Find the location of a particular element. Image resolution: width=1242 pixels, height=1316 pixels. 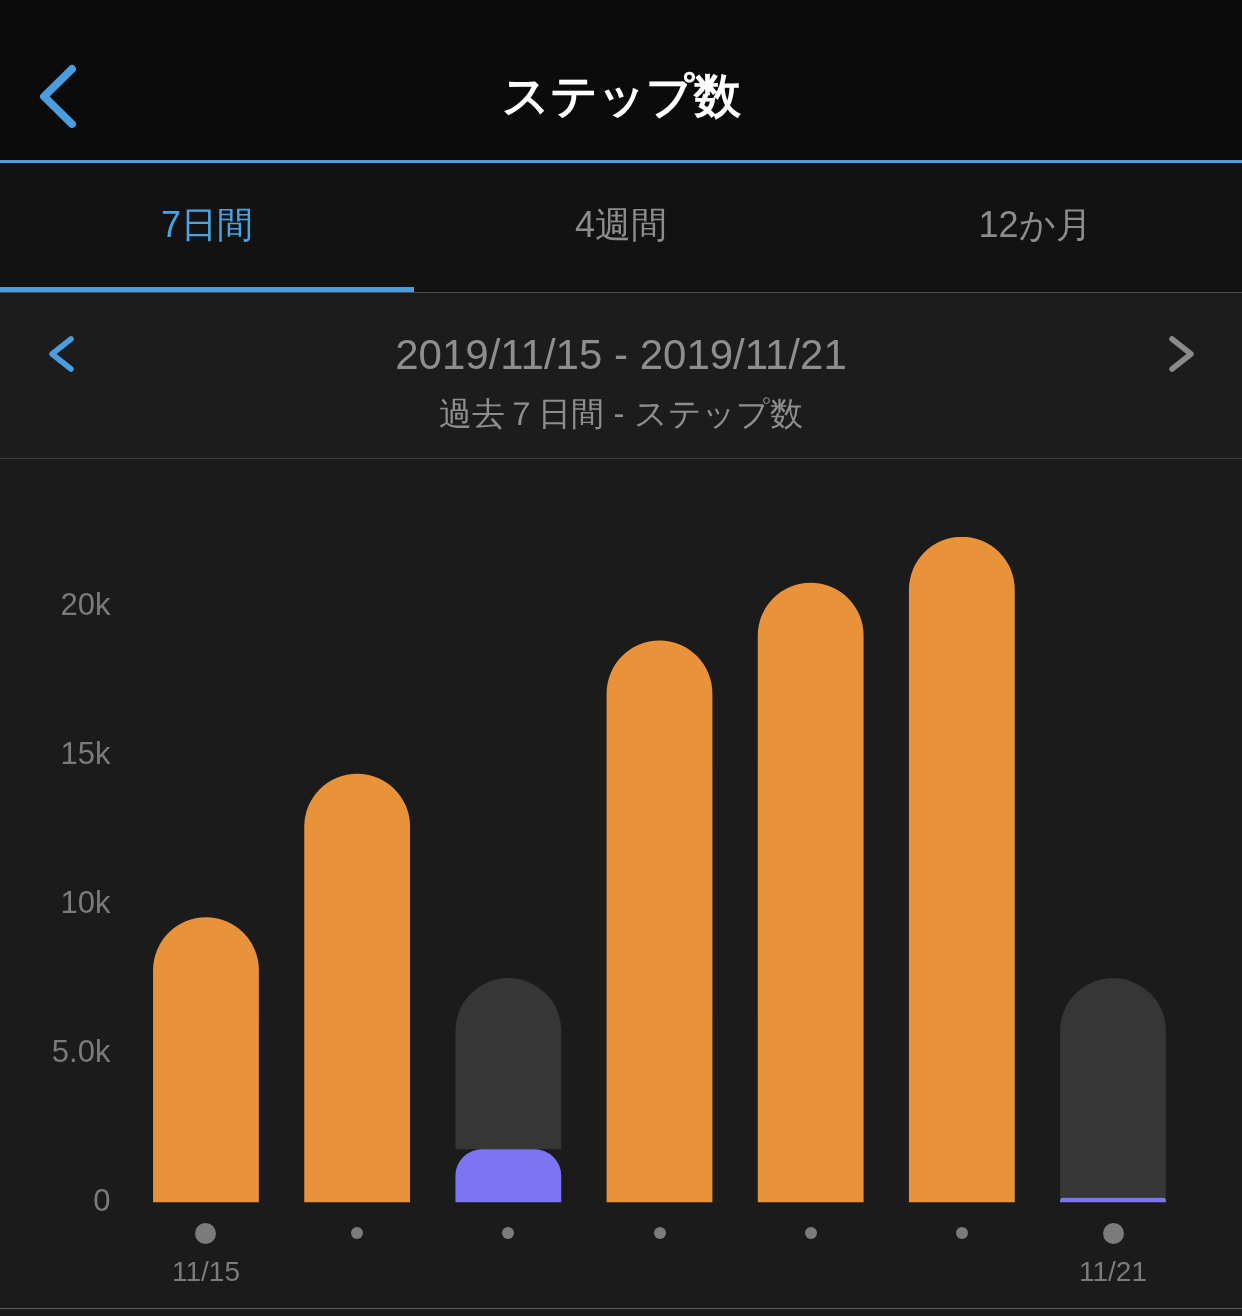

chart-title: ステップ数 is located at coordinates (621, 96).